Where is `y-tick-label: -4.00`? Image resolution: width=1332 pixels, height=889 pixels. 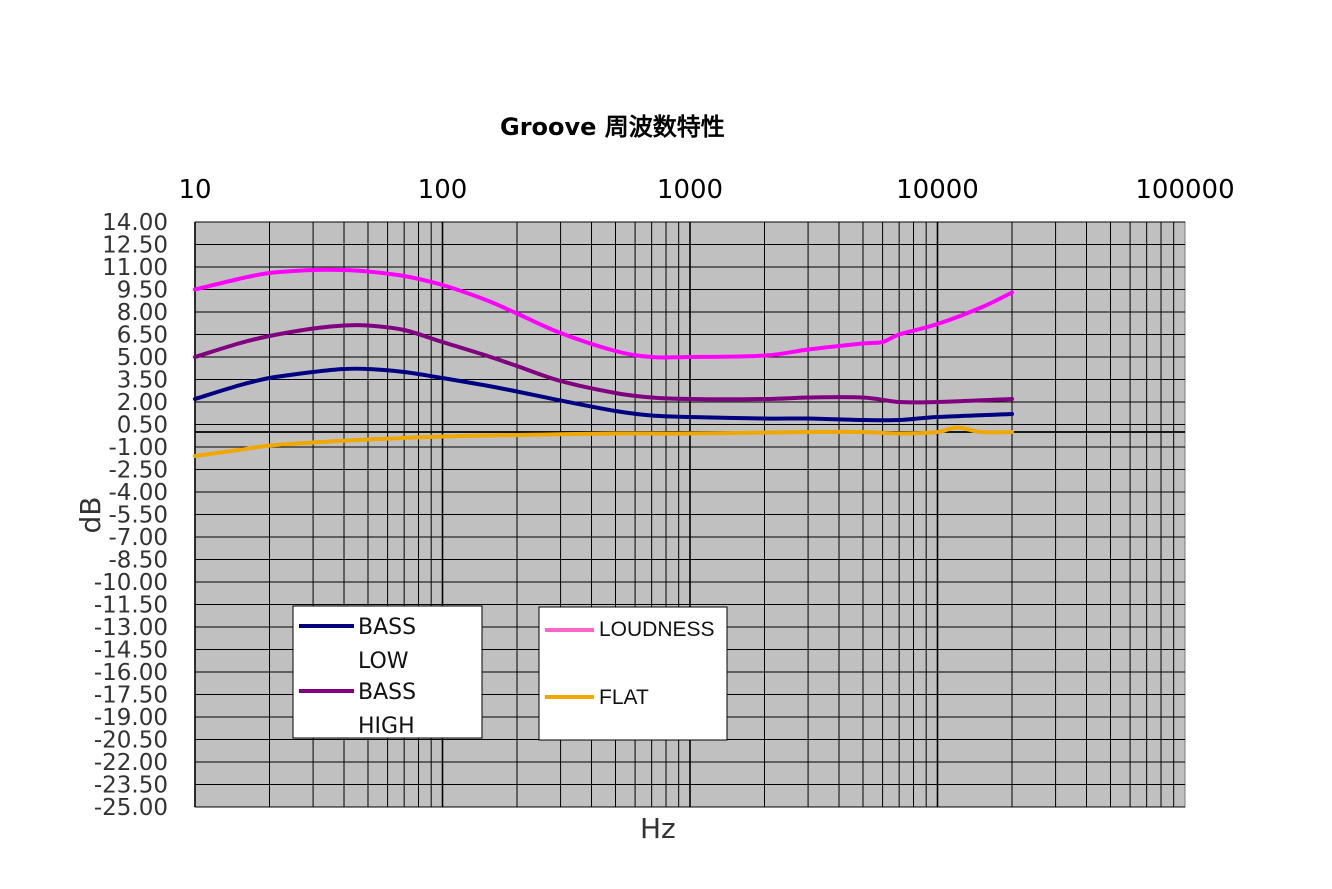
y-tick-label: -4.00 is located at coordinates (138, 493).